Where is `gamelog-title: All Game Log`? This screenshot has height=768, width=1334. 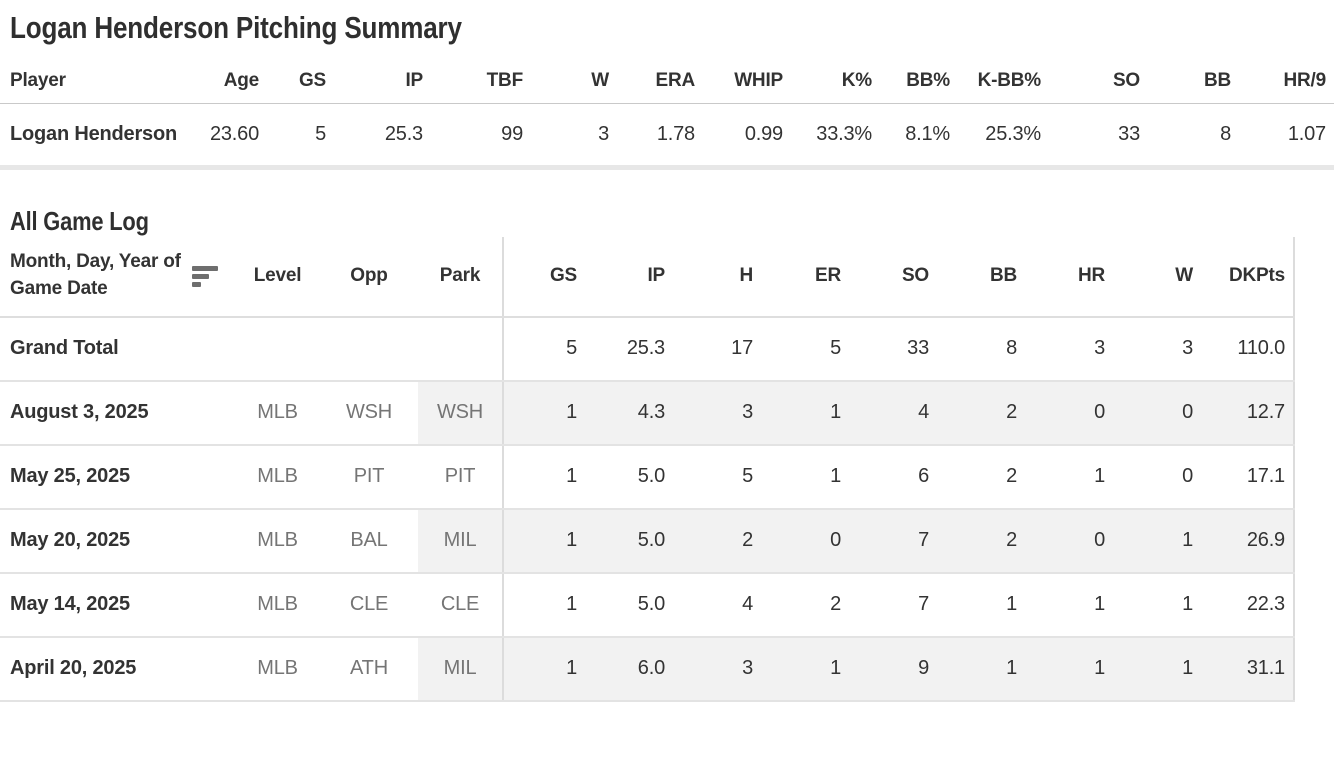
gamelog-title: All Game Log is located at coordinates (672, 221).